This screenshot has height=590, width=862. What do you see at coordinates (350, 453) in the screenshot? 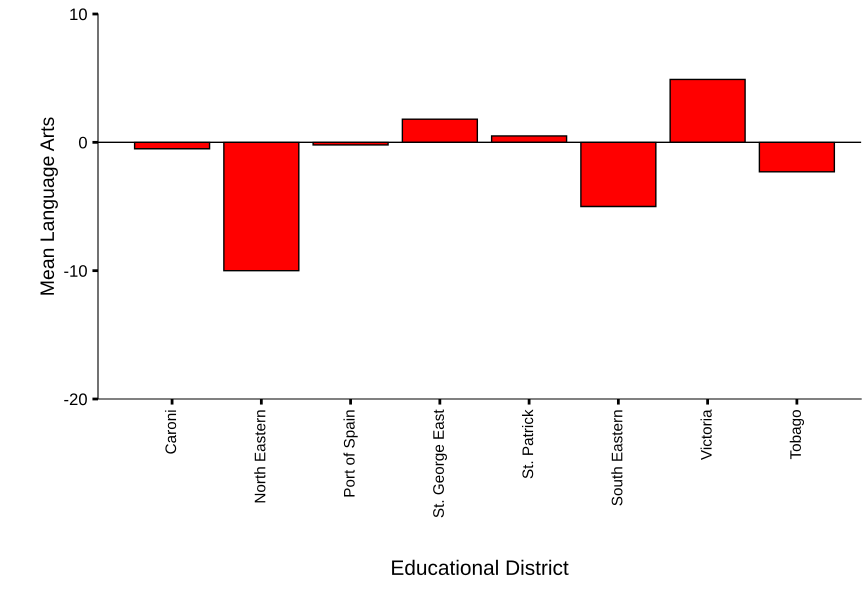
I see `x-tick-label: Port of Spain` at bounding box center [350, 453].